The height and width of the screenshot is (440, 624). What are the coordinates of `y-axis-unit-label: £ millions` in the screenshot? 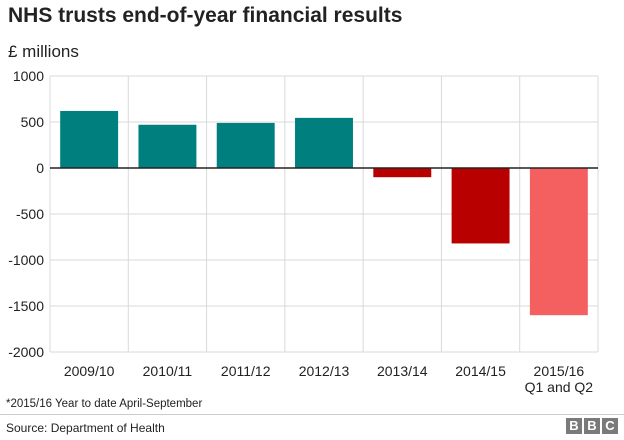 It's located at (43, 51).